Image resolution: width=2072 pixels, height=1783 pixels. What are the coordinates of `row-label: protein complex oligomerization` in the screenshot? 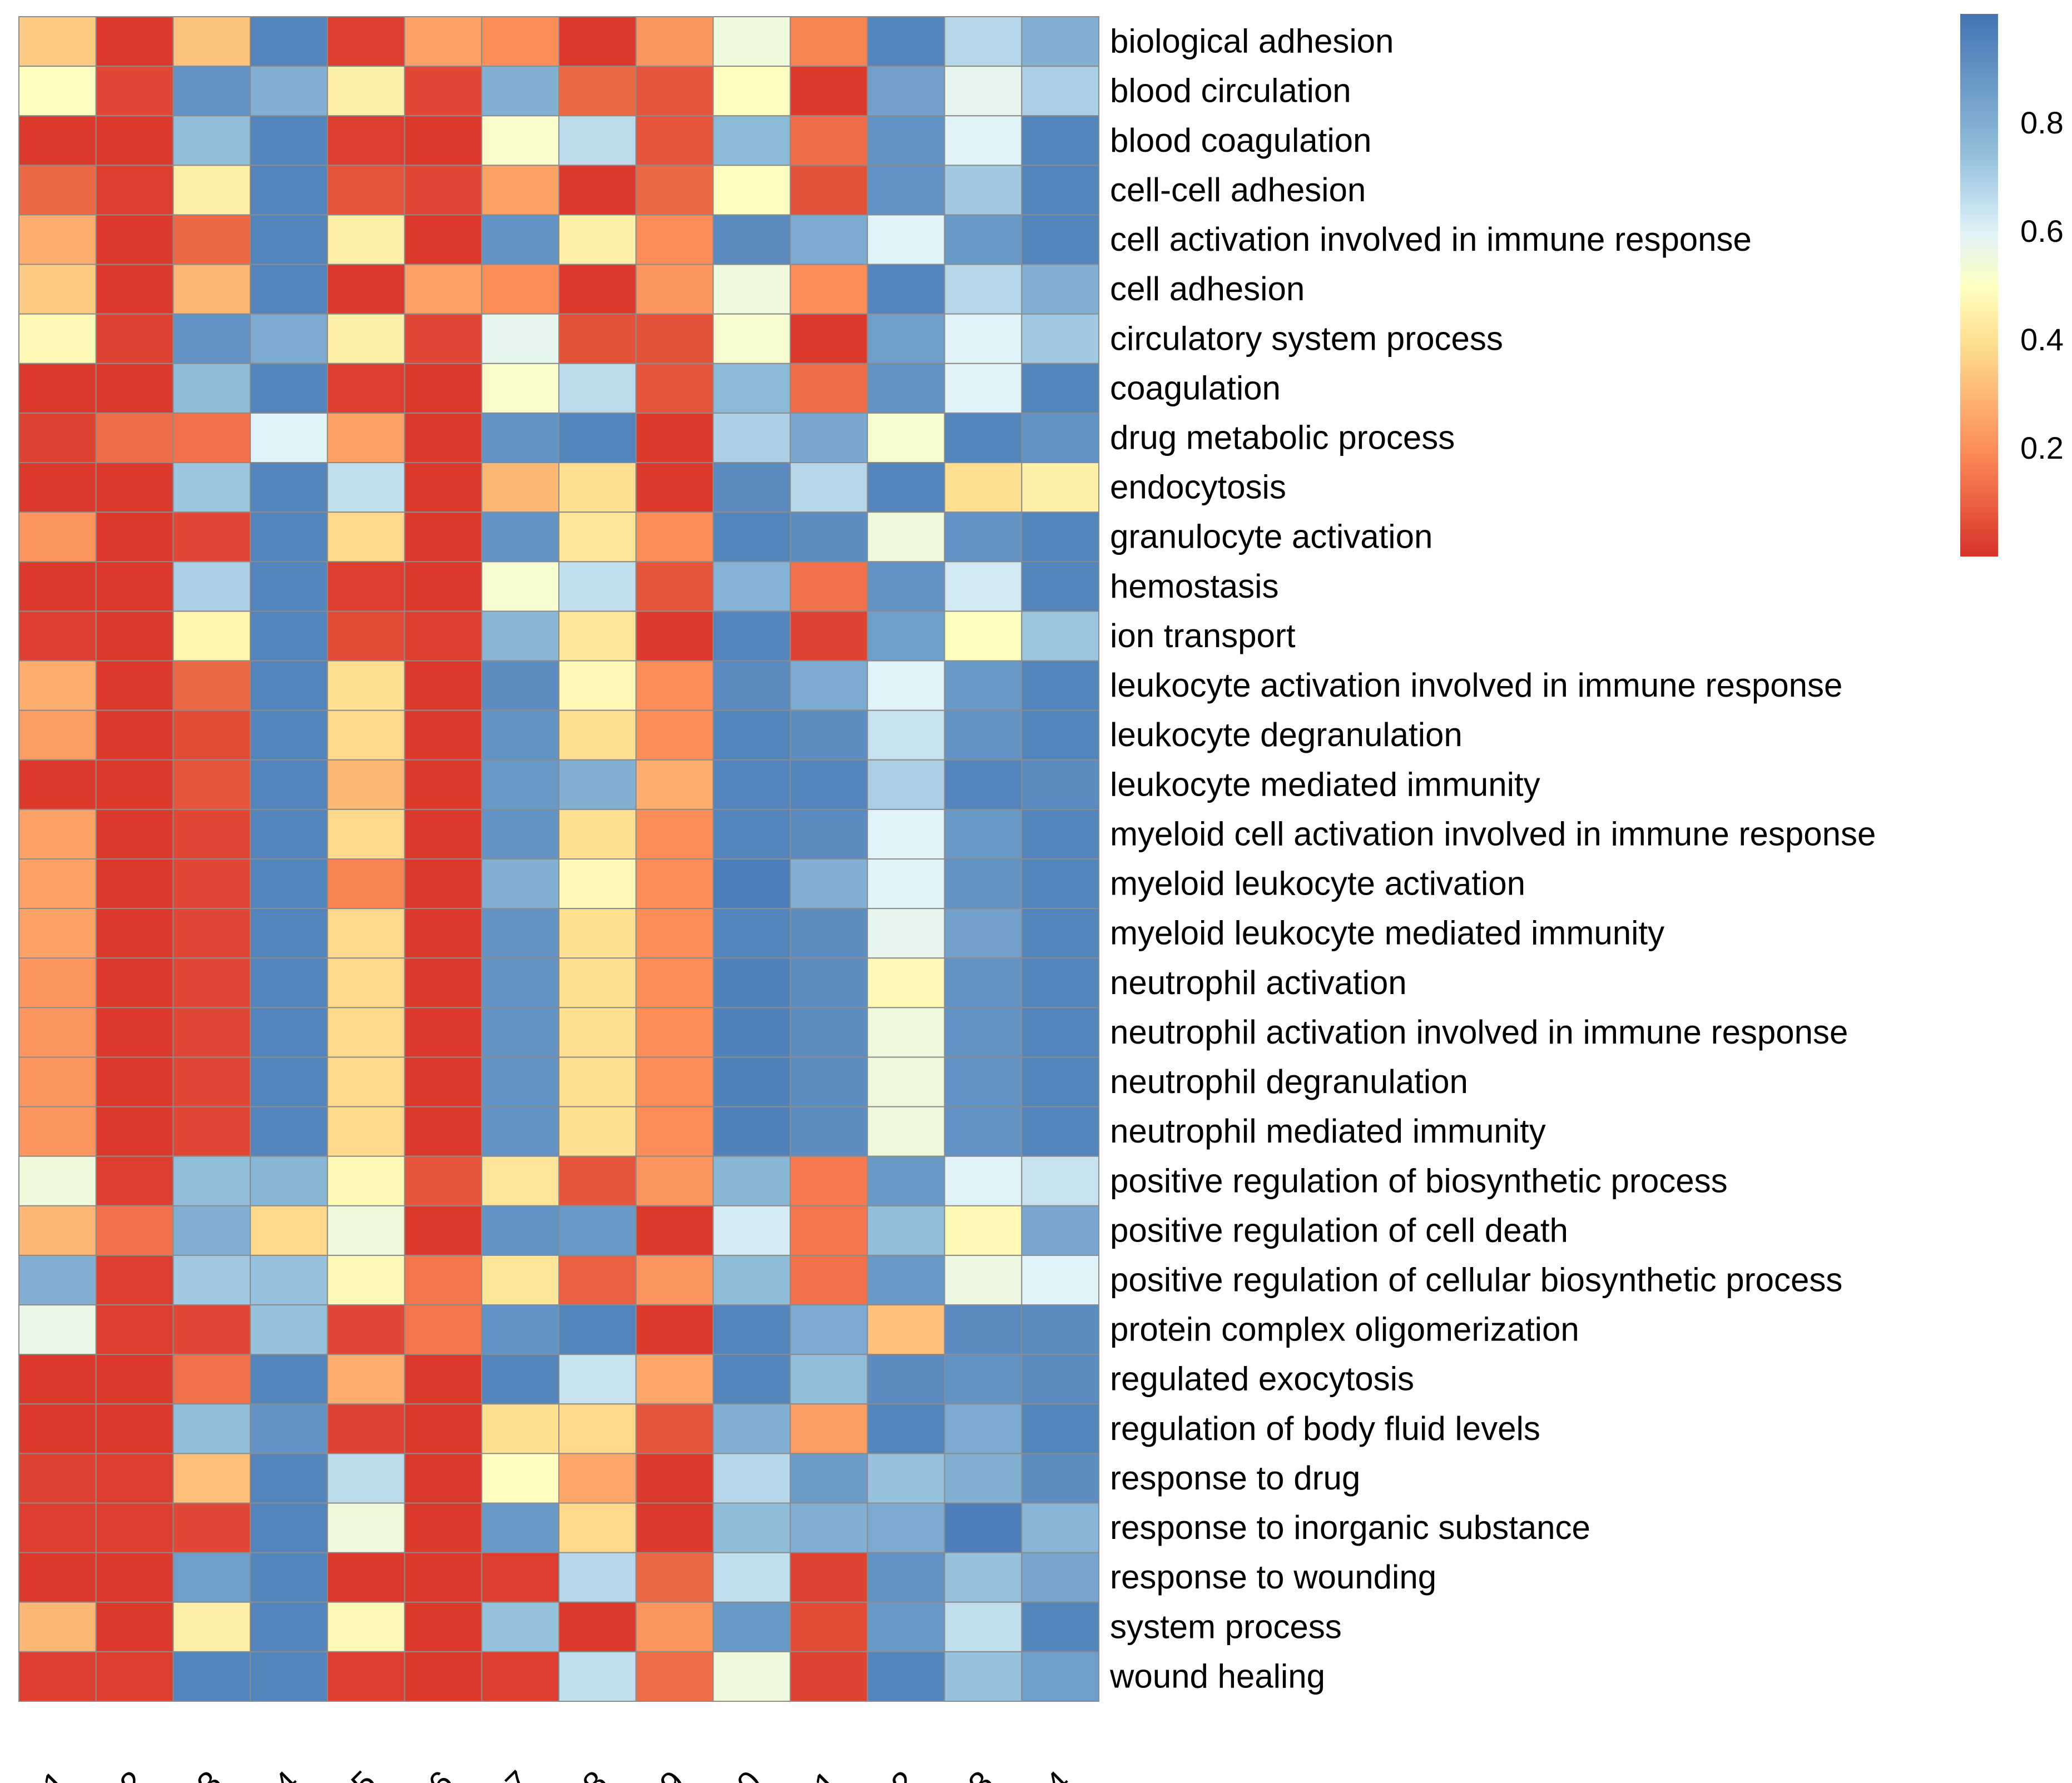 It's located at (1344, 1329).